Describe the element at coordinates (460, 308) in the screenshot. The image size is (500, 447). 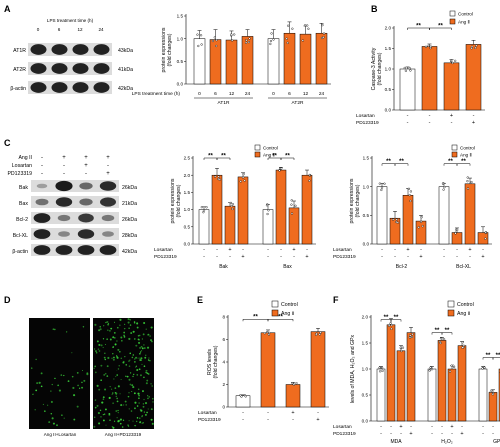
I see `legend-f: Control Ang Ⅱ` at that location.